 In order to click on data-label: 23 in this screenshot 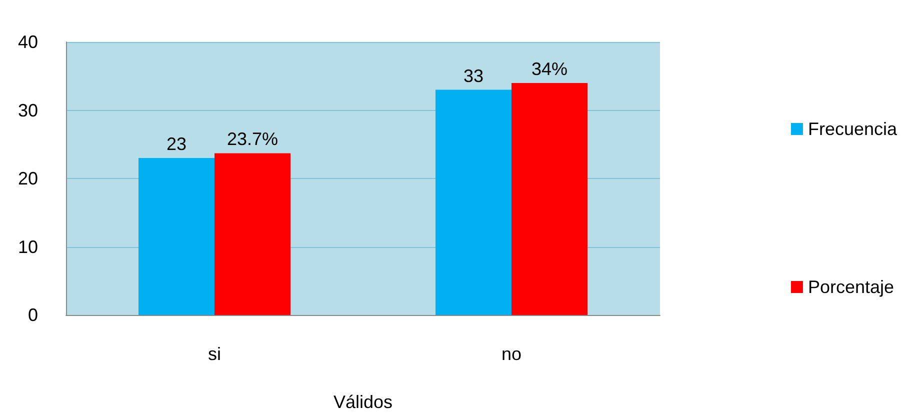, I will do `click(176, 144)`.